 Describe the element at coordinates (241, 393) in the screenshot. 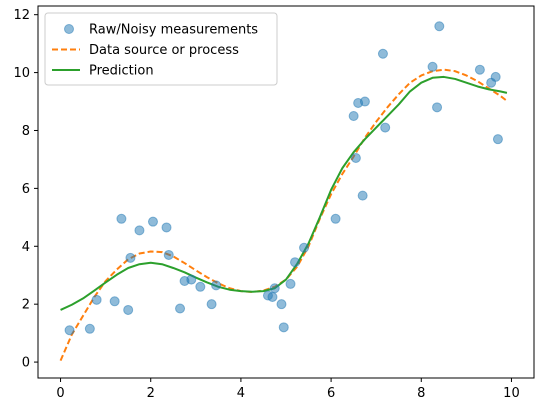

I see `x-tick-label: 4` at that location.